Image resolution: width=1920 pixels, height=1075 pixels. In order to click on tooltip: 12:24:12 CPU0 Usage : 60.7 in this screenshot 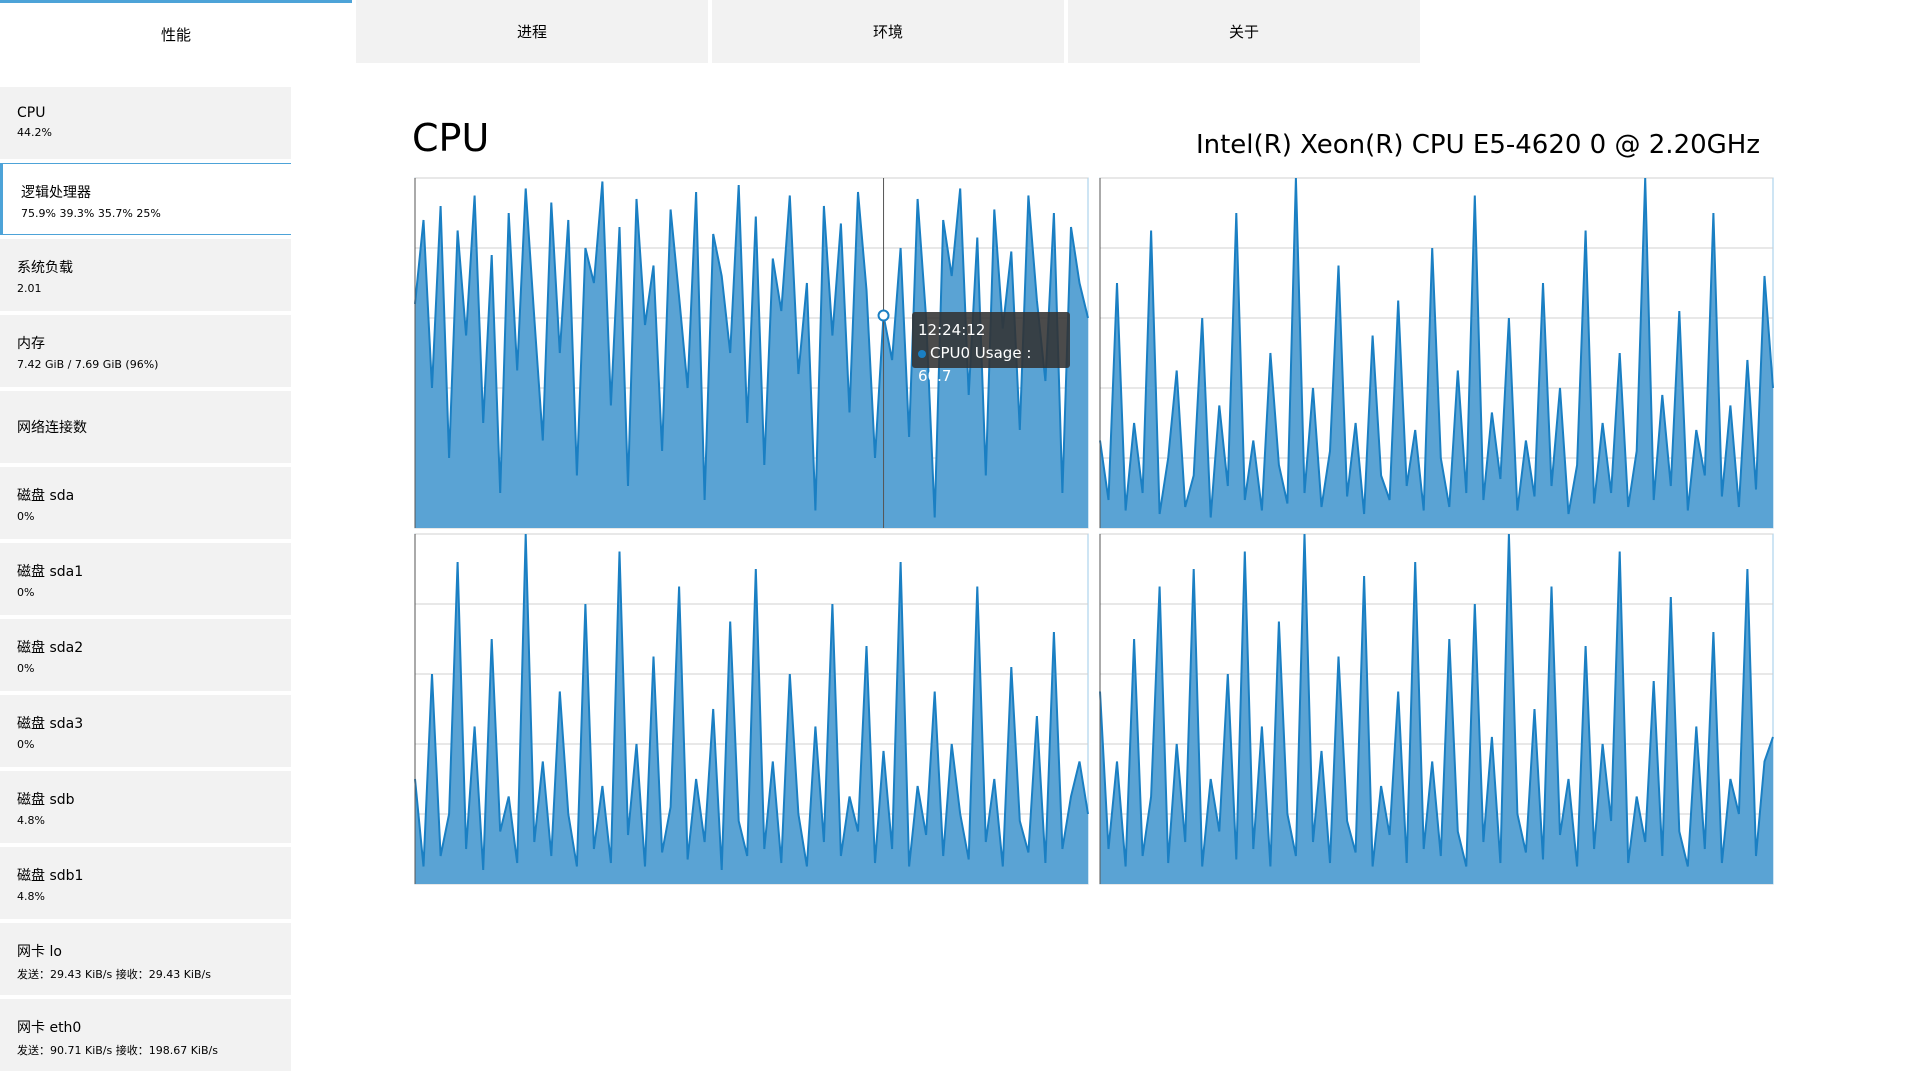, I will do `click(991, 348)`.